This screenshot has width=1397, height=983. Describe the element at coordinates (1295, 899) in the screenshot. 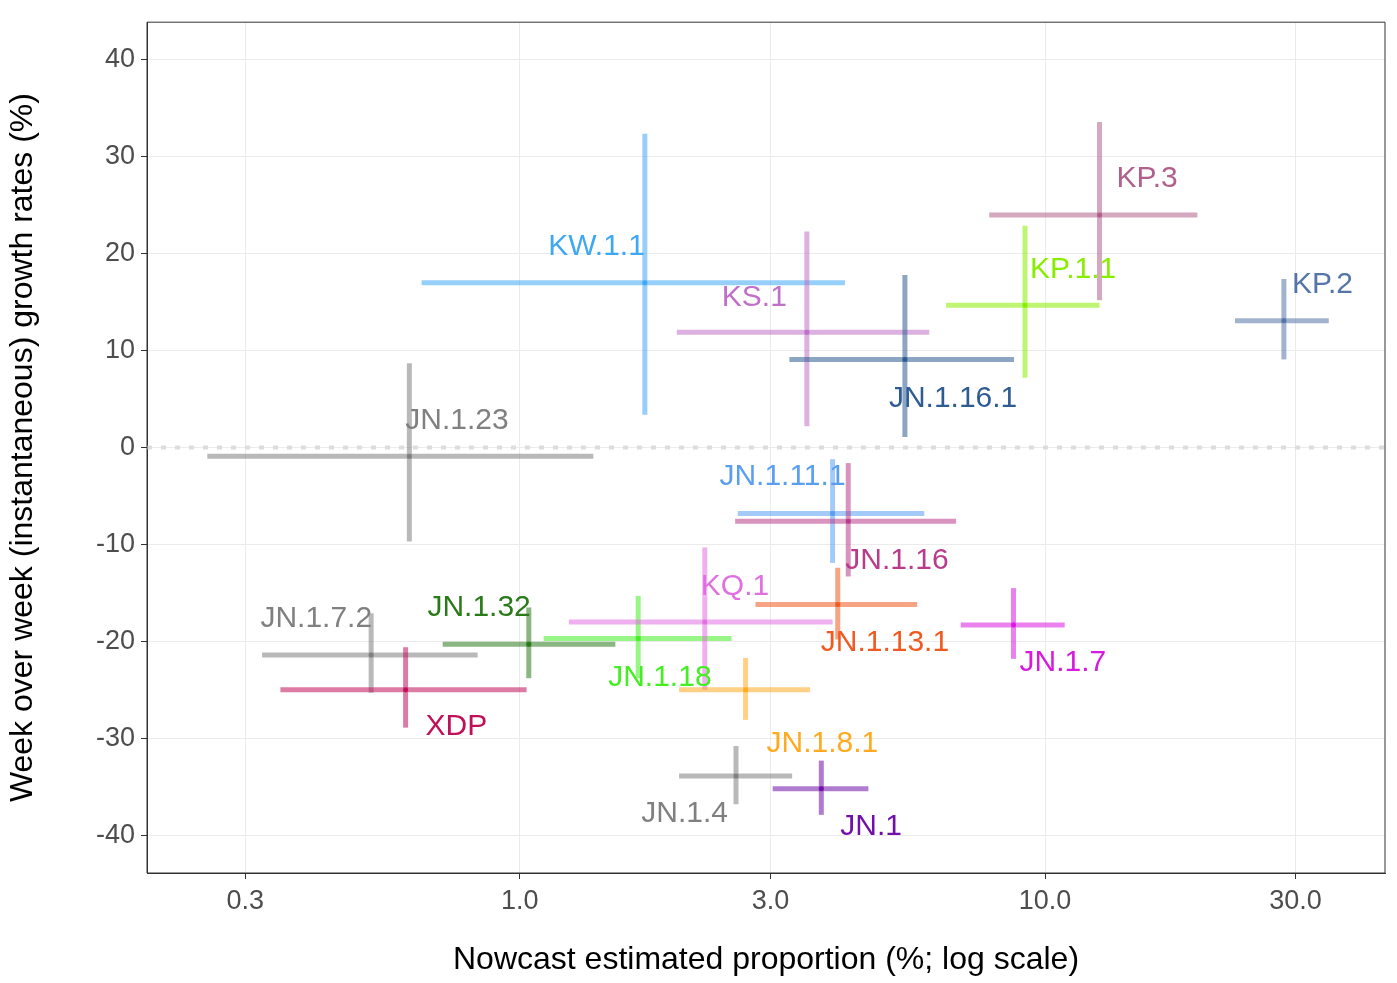

I see `x-tick-label: 30.0` at that location.